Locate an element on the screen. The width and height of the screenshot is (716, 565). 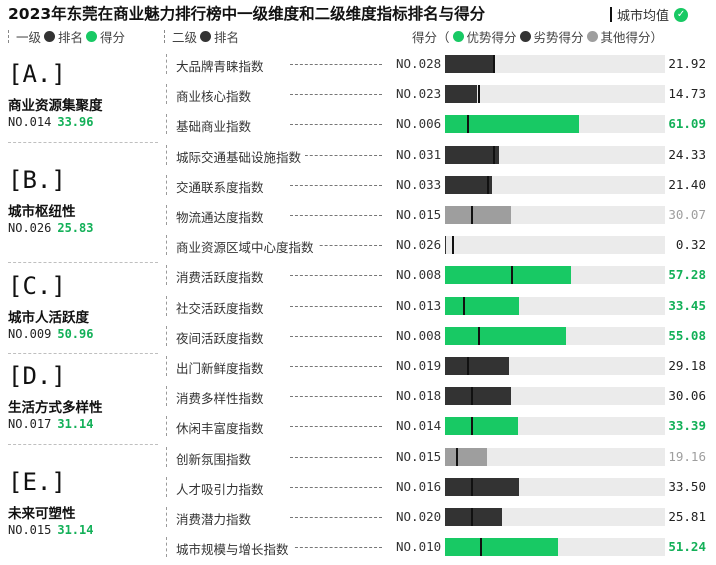
indicator-rank: NO.019 is located at coordinates (419, 365).